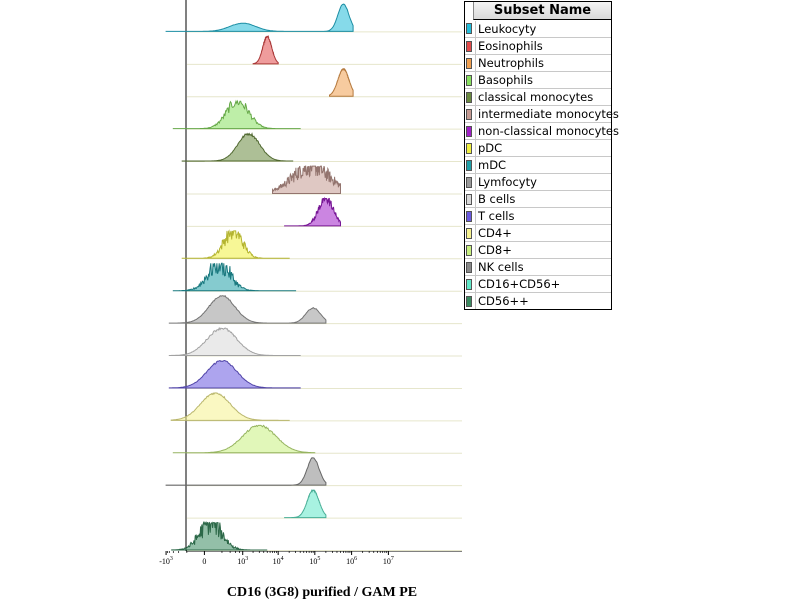 The width and height of the screenshot is (800, 600). Describe the element at coordinates (538, 28) in the screenshot. I see `legend-item: Leukocyty` at that location.